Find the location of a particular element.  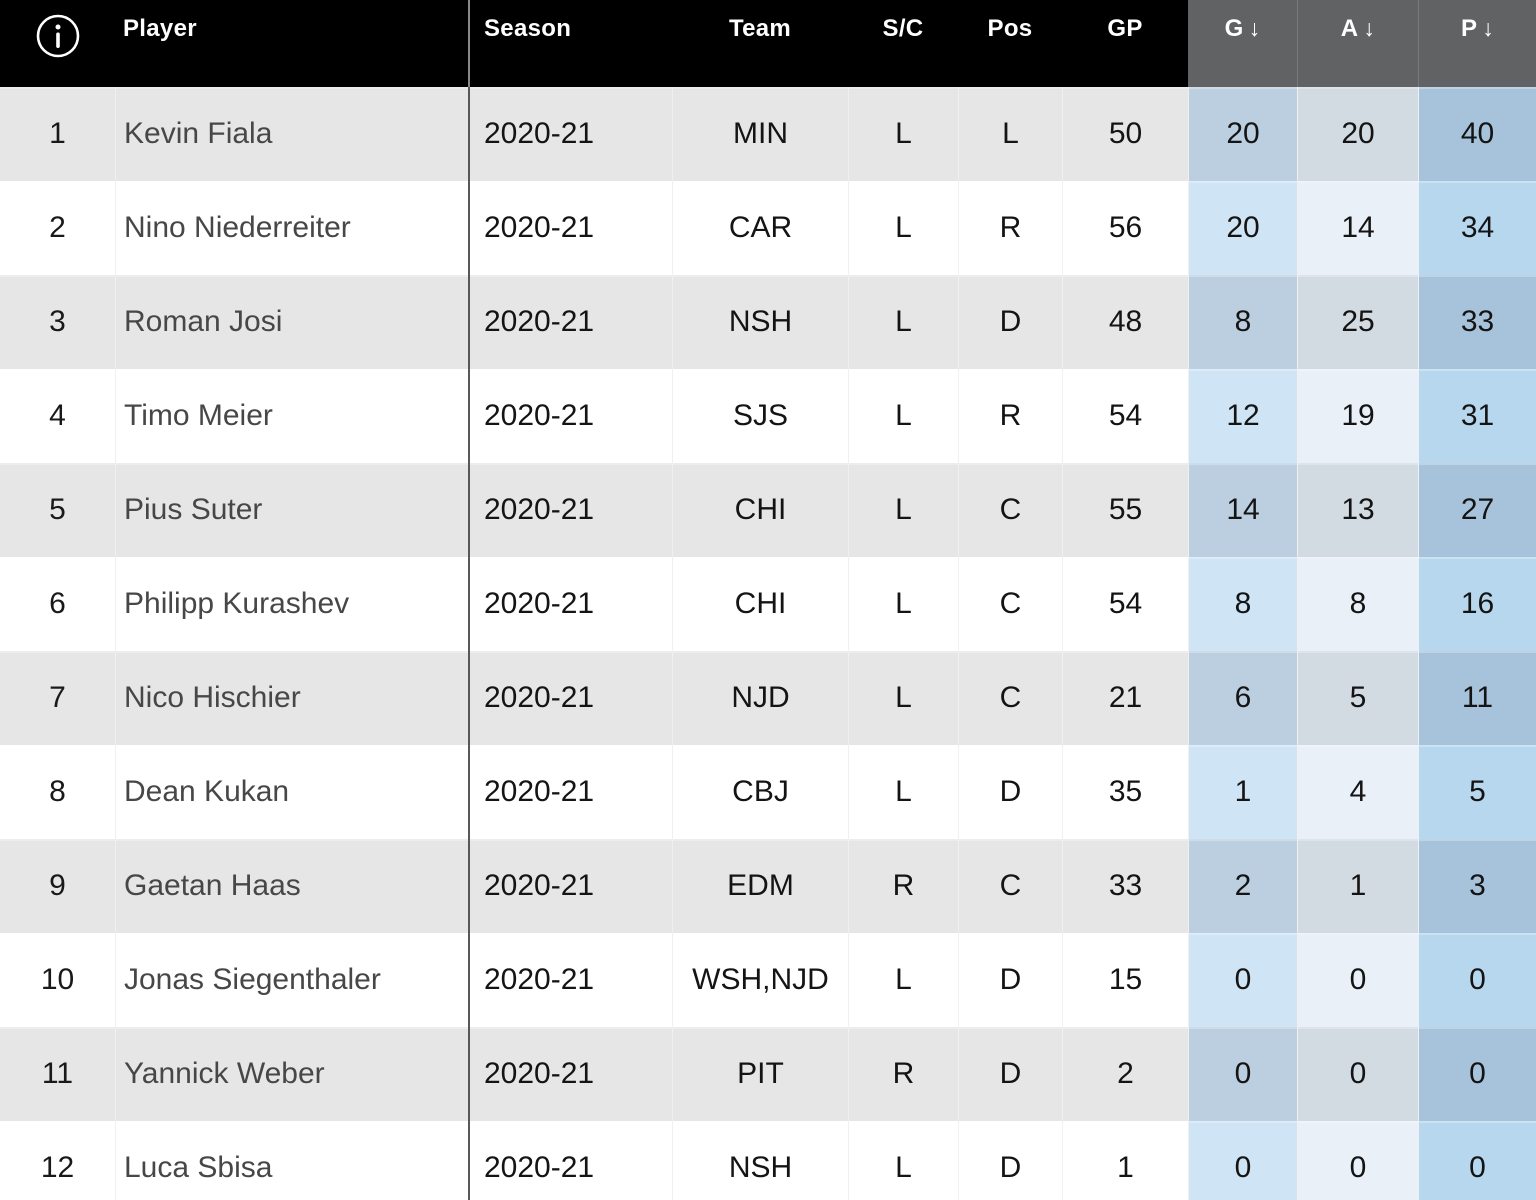

column-header-goals: G ↓ is located at coordinates (1242, 43).